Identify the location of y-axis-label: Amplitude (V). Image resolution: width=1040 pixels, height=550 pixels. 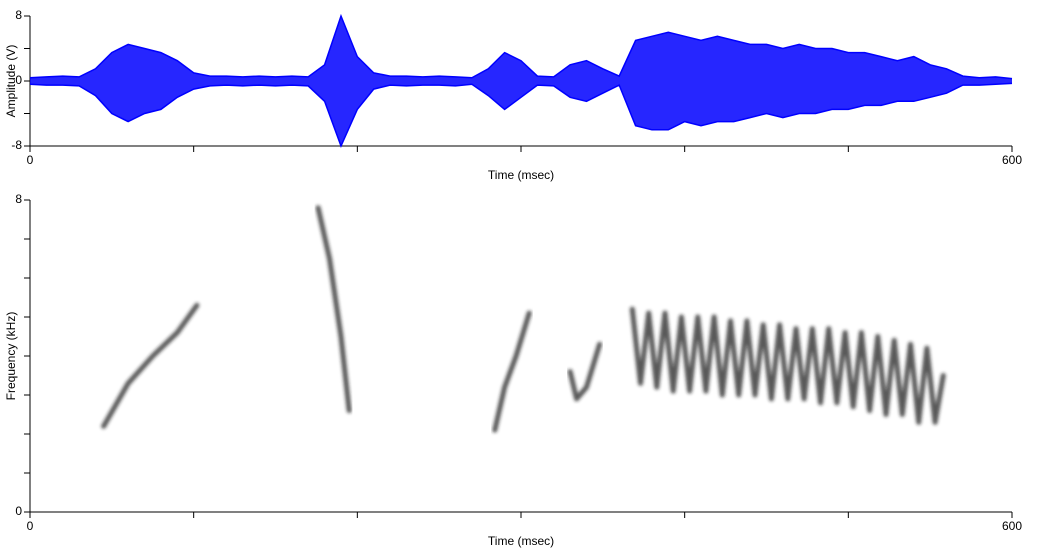
(11, 81).